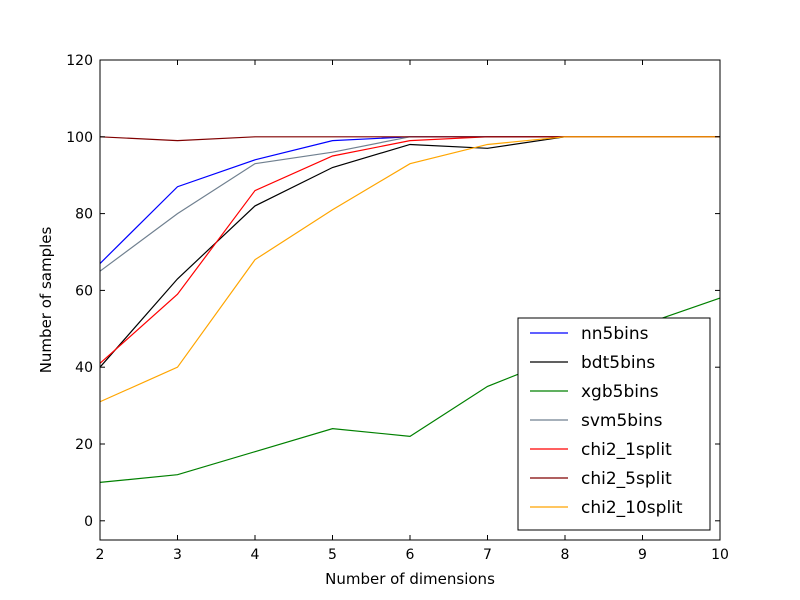 The width and height of the screenshot is (800, 600). I want to click on y-tick-label: 0, so click(88, 522).